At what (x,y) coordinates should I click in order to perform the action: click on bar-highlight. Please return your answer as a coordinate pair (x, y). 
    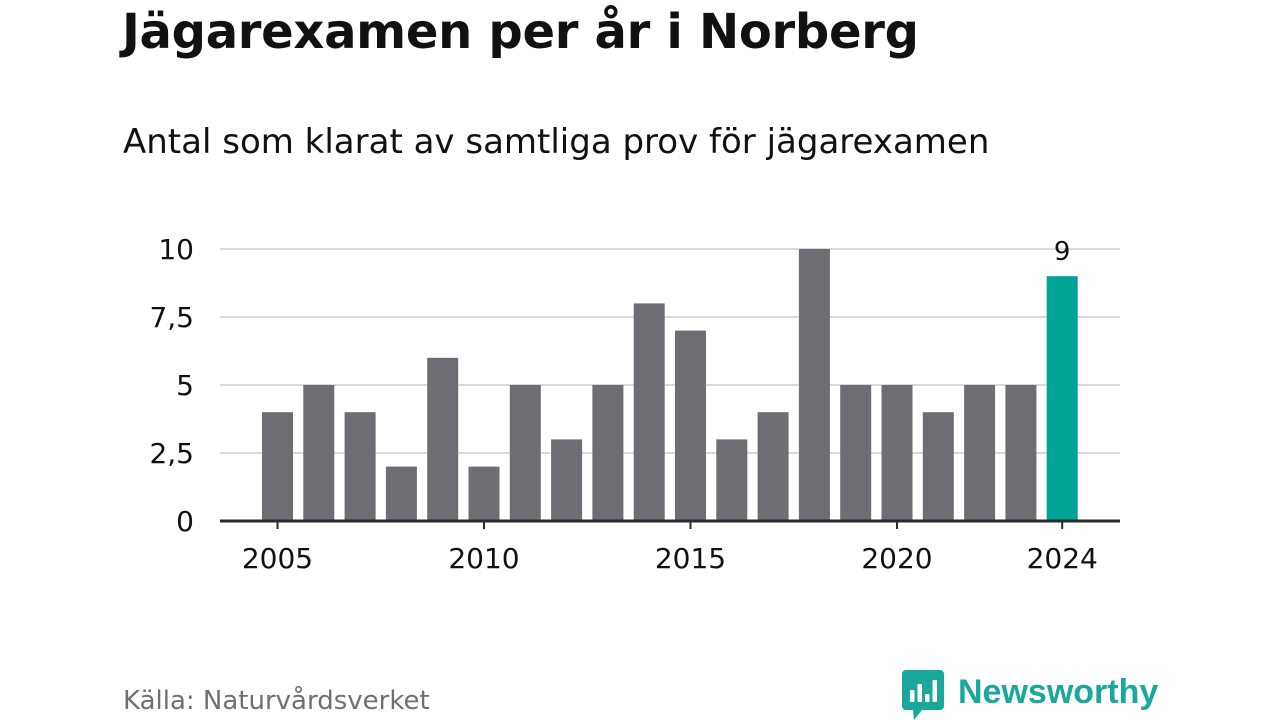
    Looking at the image, I should click on (1062, 398).